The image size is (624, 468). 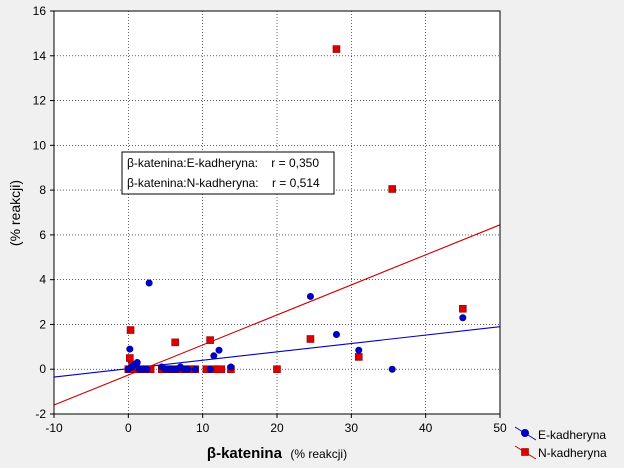 I want to click on y-tick-label: 10, so click(x=40, y=145).